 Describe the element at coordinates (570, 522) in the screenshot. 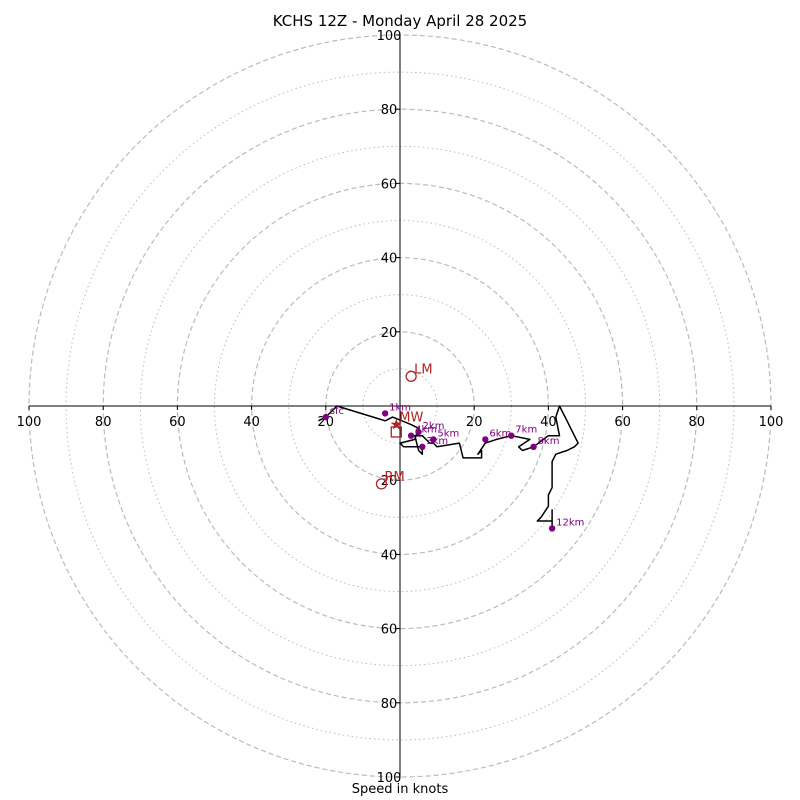

I see `height-label-12km: 12km` at that location.